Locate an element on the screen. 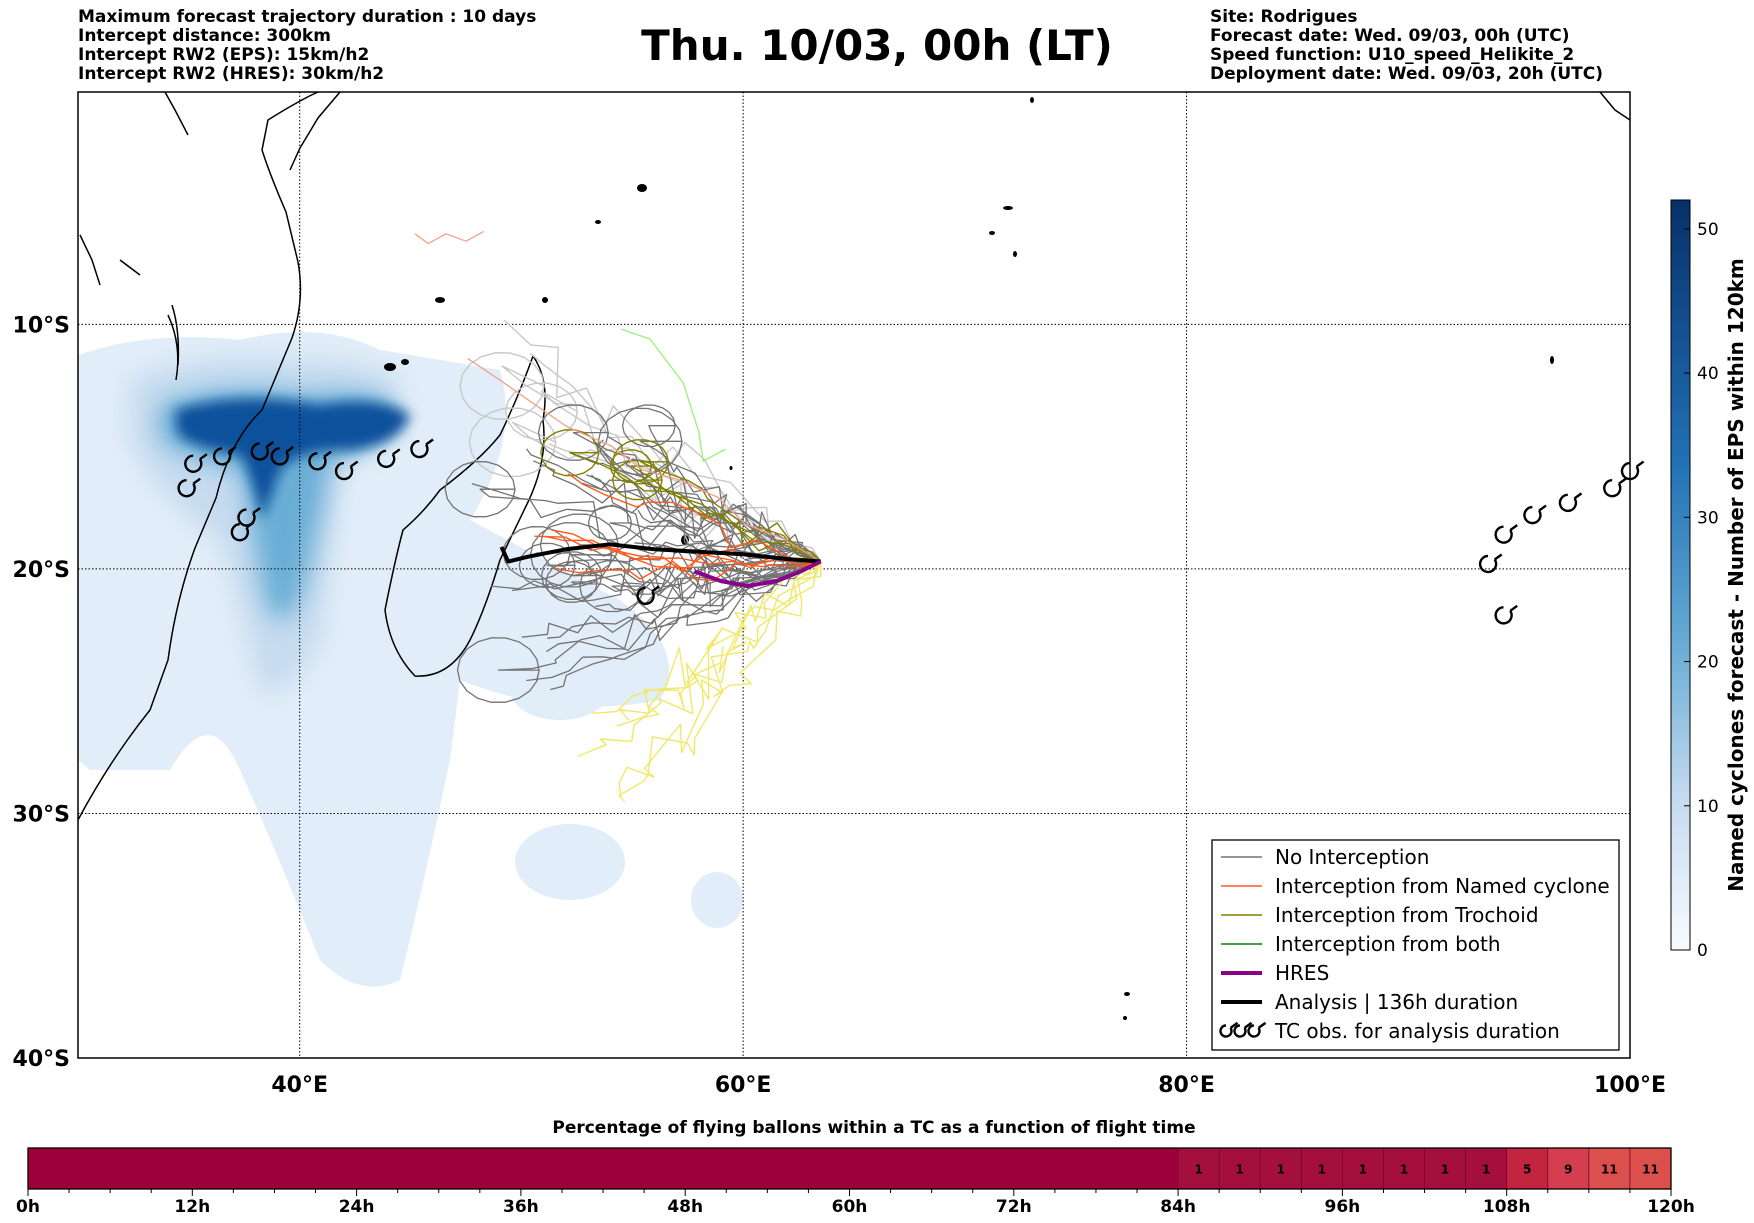  tc-observations is located at coordinates (911, 531).